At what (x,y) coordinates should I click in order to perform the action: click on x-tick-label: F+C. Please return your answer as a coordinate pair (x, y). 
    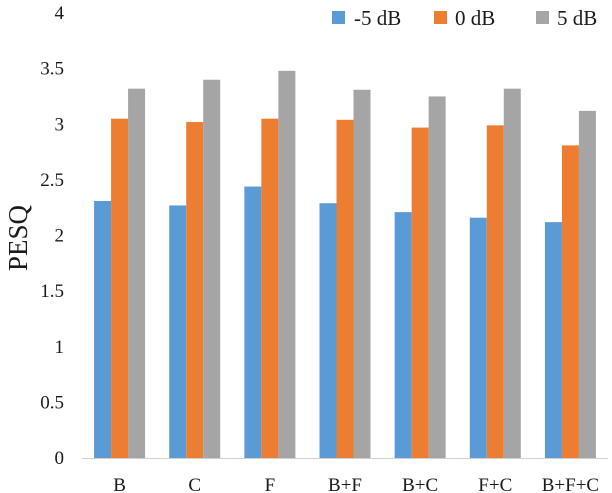
    Looking at the image, I should click on (495, 484).